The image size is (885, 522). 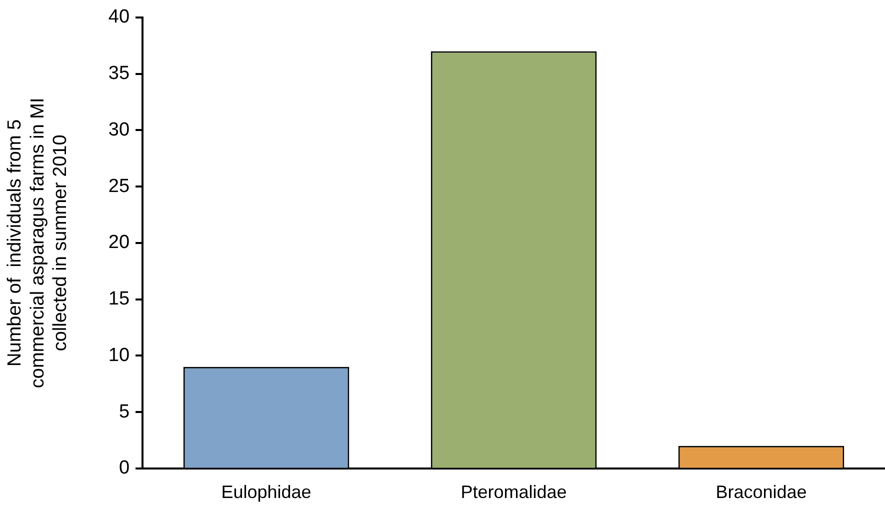 What do you see at coordinates (513, 492) in the screenshot?
I see `x-tick-label: Pteromalidae` at bounding box center [513, 492].